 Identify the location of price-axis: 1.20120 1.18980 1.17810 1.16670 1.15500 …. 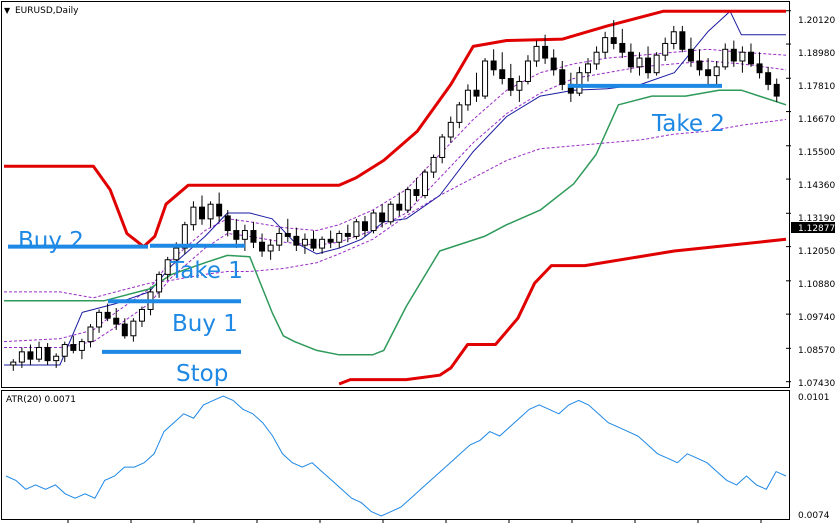
(816, 202).